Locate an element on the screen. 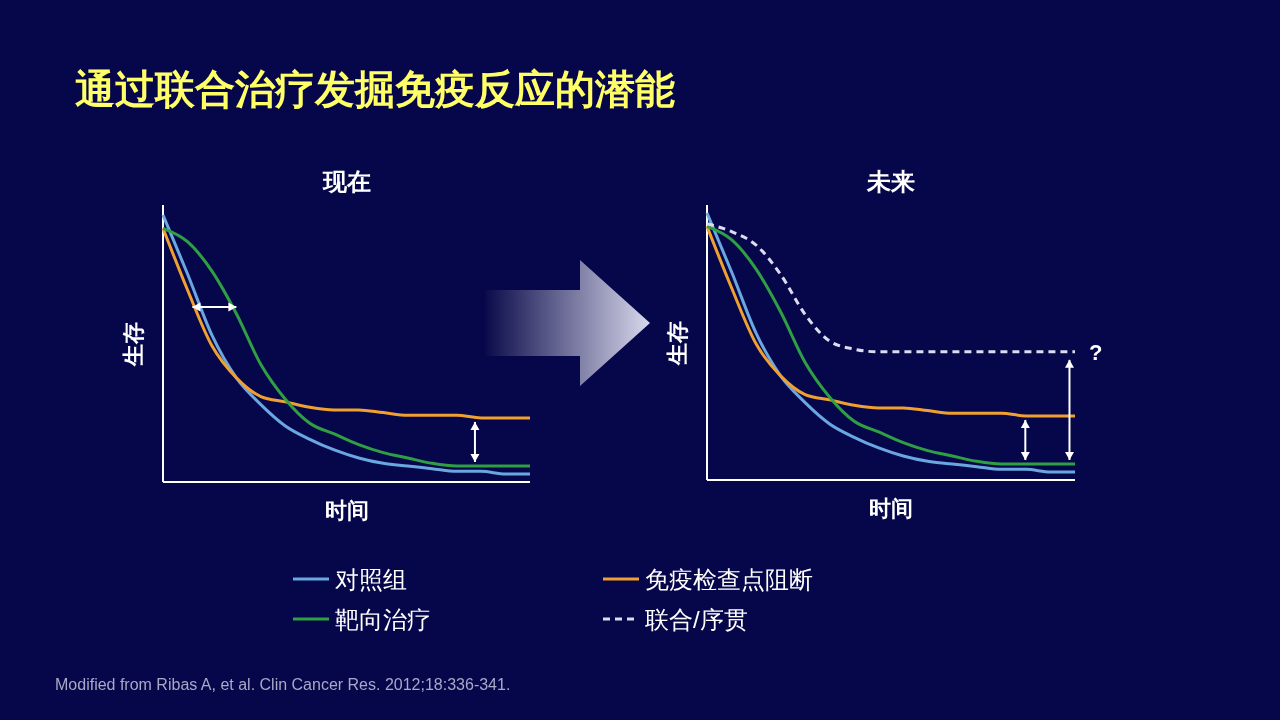 The width and height of the screenshot is (1280, 720). legend-label: 联合/序贯 is located at coordinates (696, 619).